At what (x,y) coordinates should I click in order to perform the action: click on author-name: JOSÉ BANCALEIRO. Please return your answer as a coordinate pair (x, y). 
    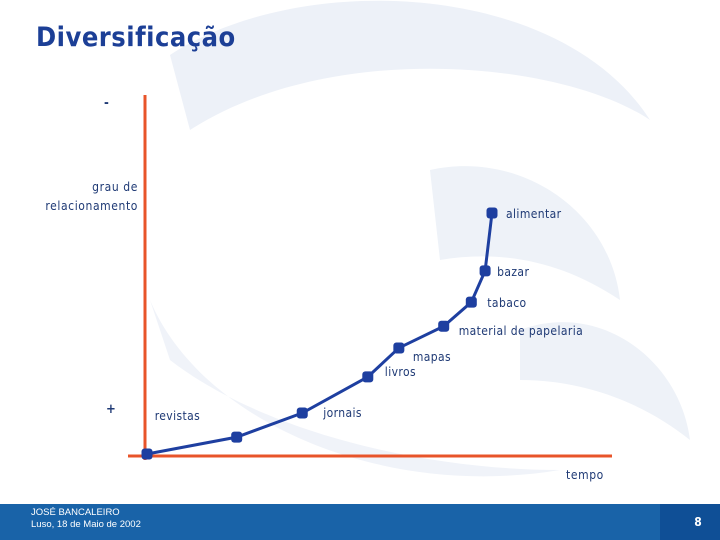
    Looking at the image, I should click on (75, 512).